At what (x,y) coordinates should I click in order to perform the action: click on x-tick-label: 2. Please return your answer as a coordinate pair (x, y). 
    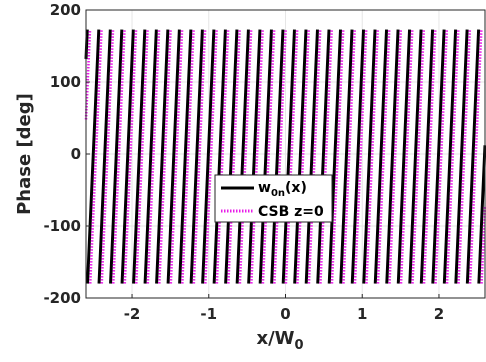
    Looking at the image, I should click on (439, 314).